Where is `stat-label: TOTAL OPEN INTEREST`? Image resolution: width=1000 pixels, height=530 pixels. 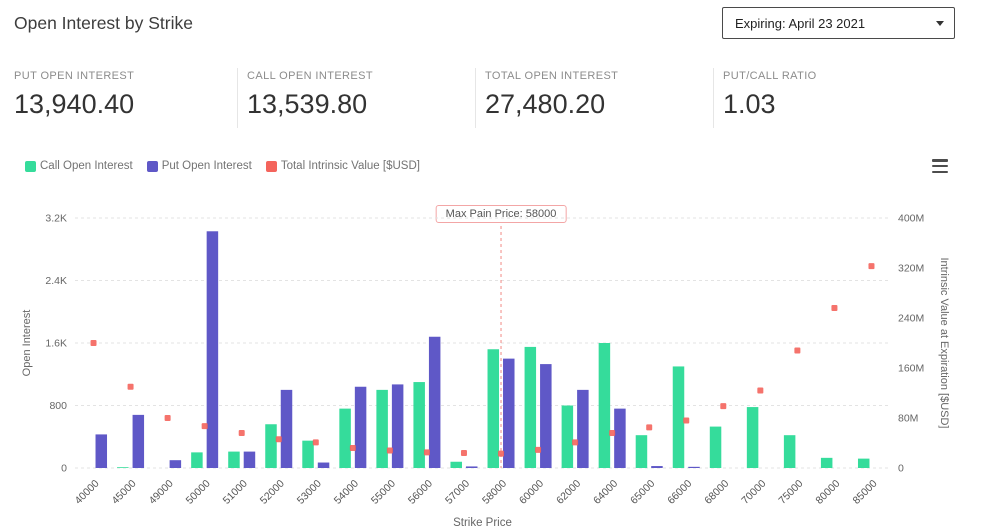
stat-label: TOTAL OPEN INTEREST is located at coordinates (552, 76).